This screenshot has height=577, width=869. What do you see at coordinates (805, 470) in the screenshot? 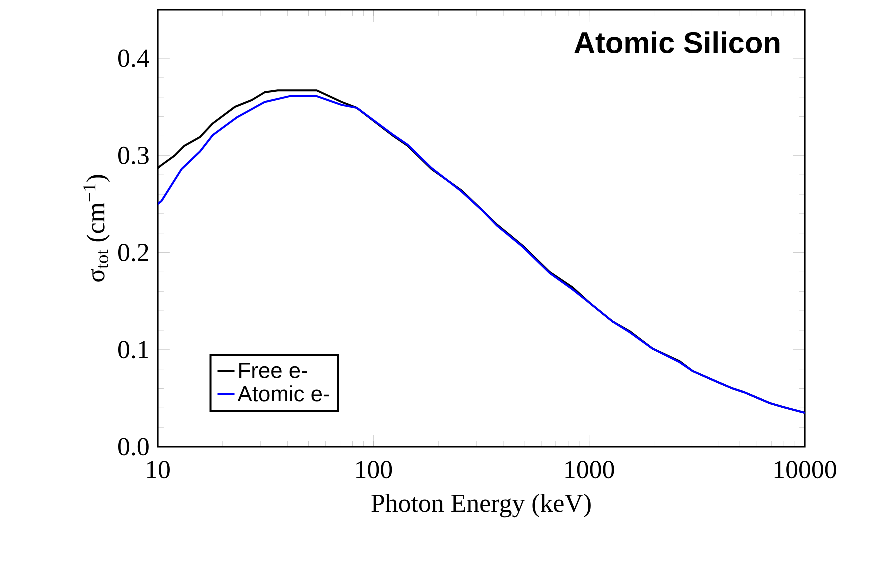
I see `x-tick-label: 10000` at bounding box center [805, 470].